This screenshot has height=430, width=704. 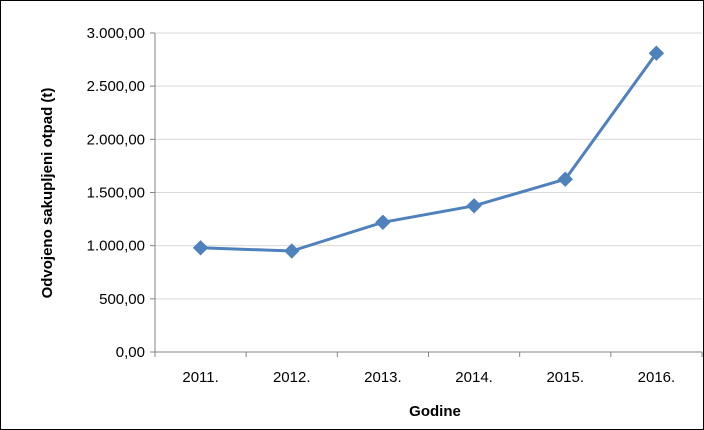 I want to click on x-tick-label: 2012., so click(x=292, y=377).